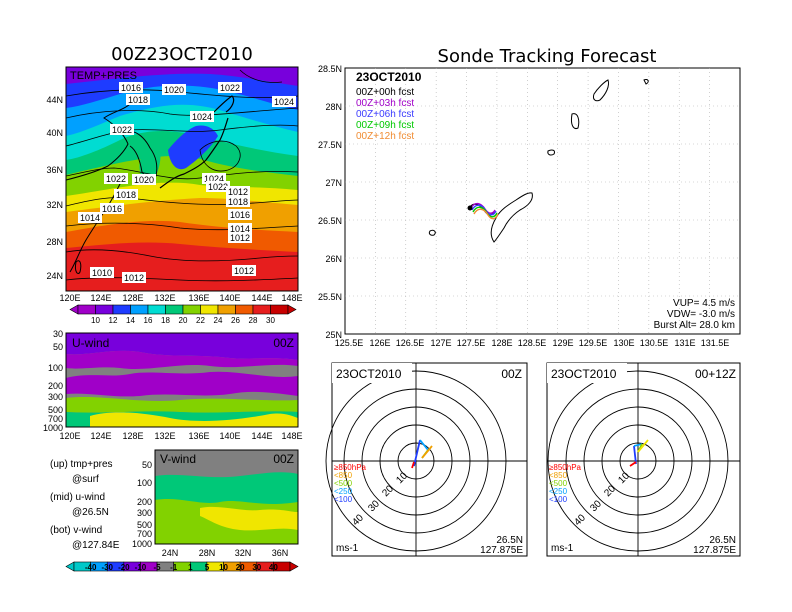  Describe the element at coordinates (102, 273) in the screenshot. I see `svg-text: 1010` at that location.